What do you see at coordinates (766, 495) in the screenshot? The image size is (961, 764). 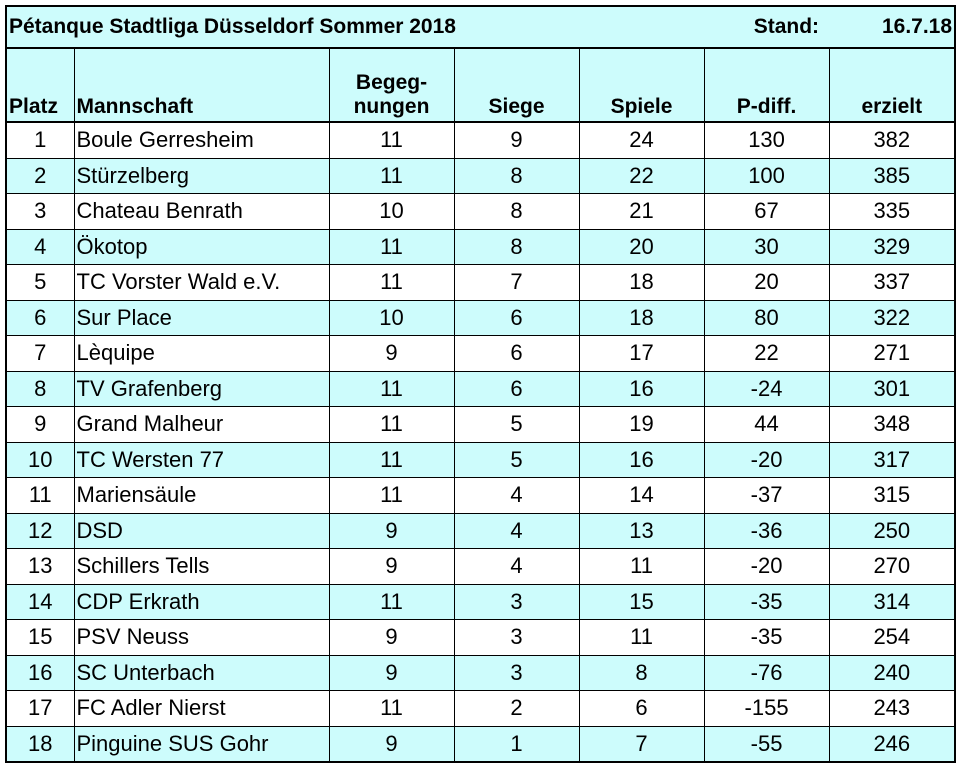 I see `cell-pdiff: -37` at bounding box center [766, 495].